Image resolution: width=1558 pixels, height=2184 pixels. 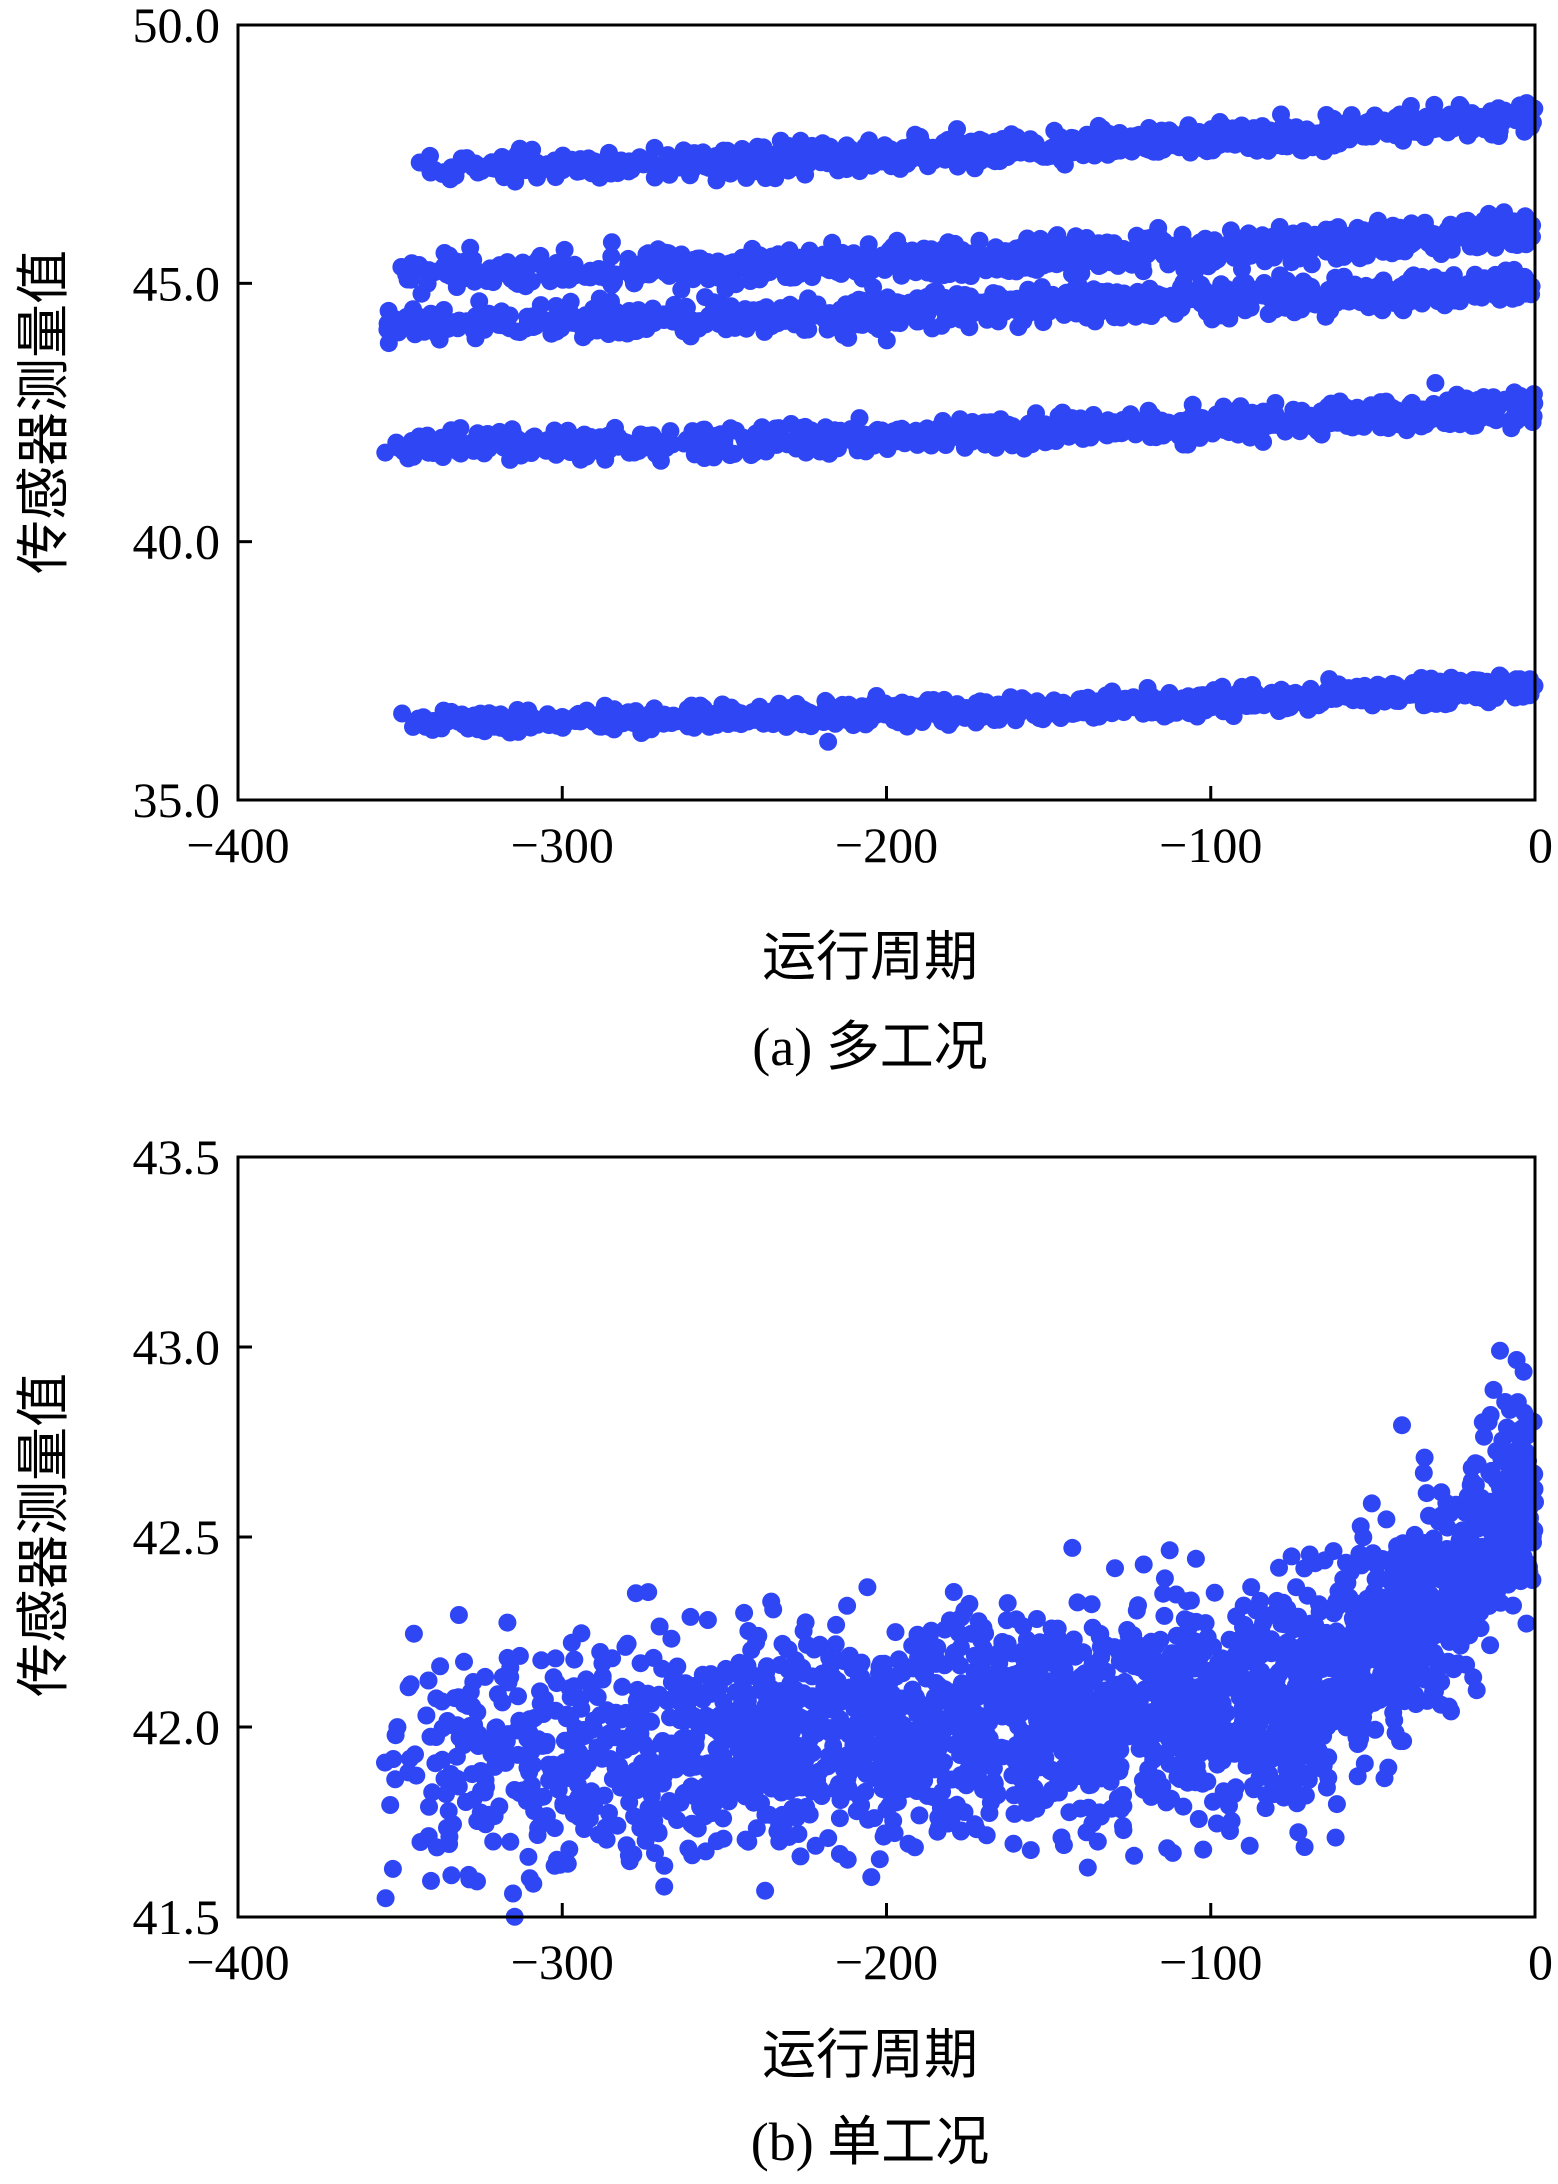 What do you see at coordinates (1210, 845) in the screenshot?
I see `panel-a-x-tick-label: −100` at bounding box center [1210, 845].